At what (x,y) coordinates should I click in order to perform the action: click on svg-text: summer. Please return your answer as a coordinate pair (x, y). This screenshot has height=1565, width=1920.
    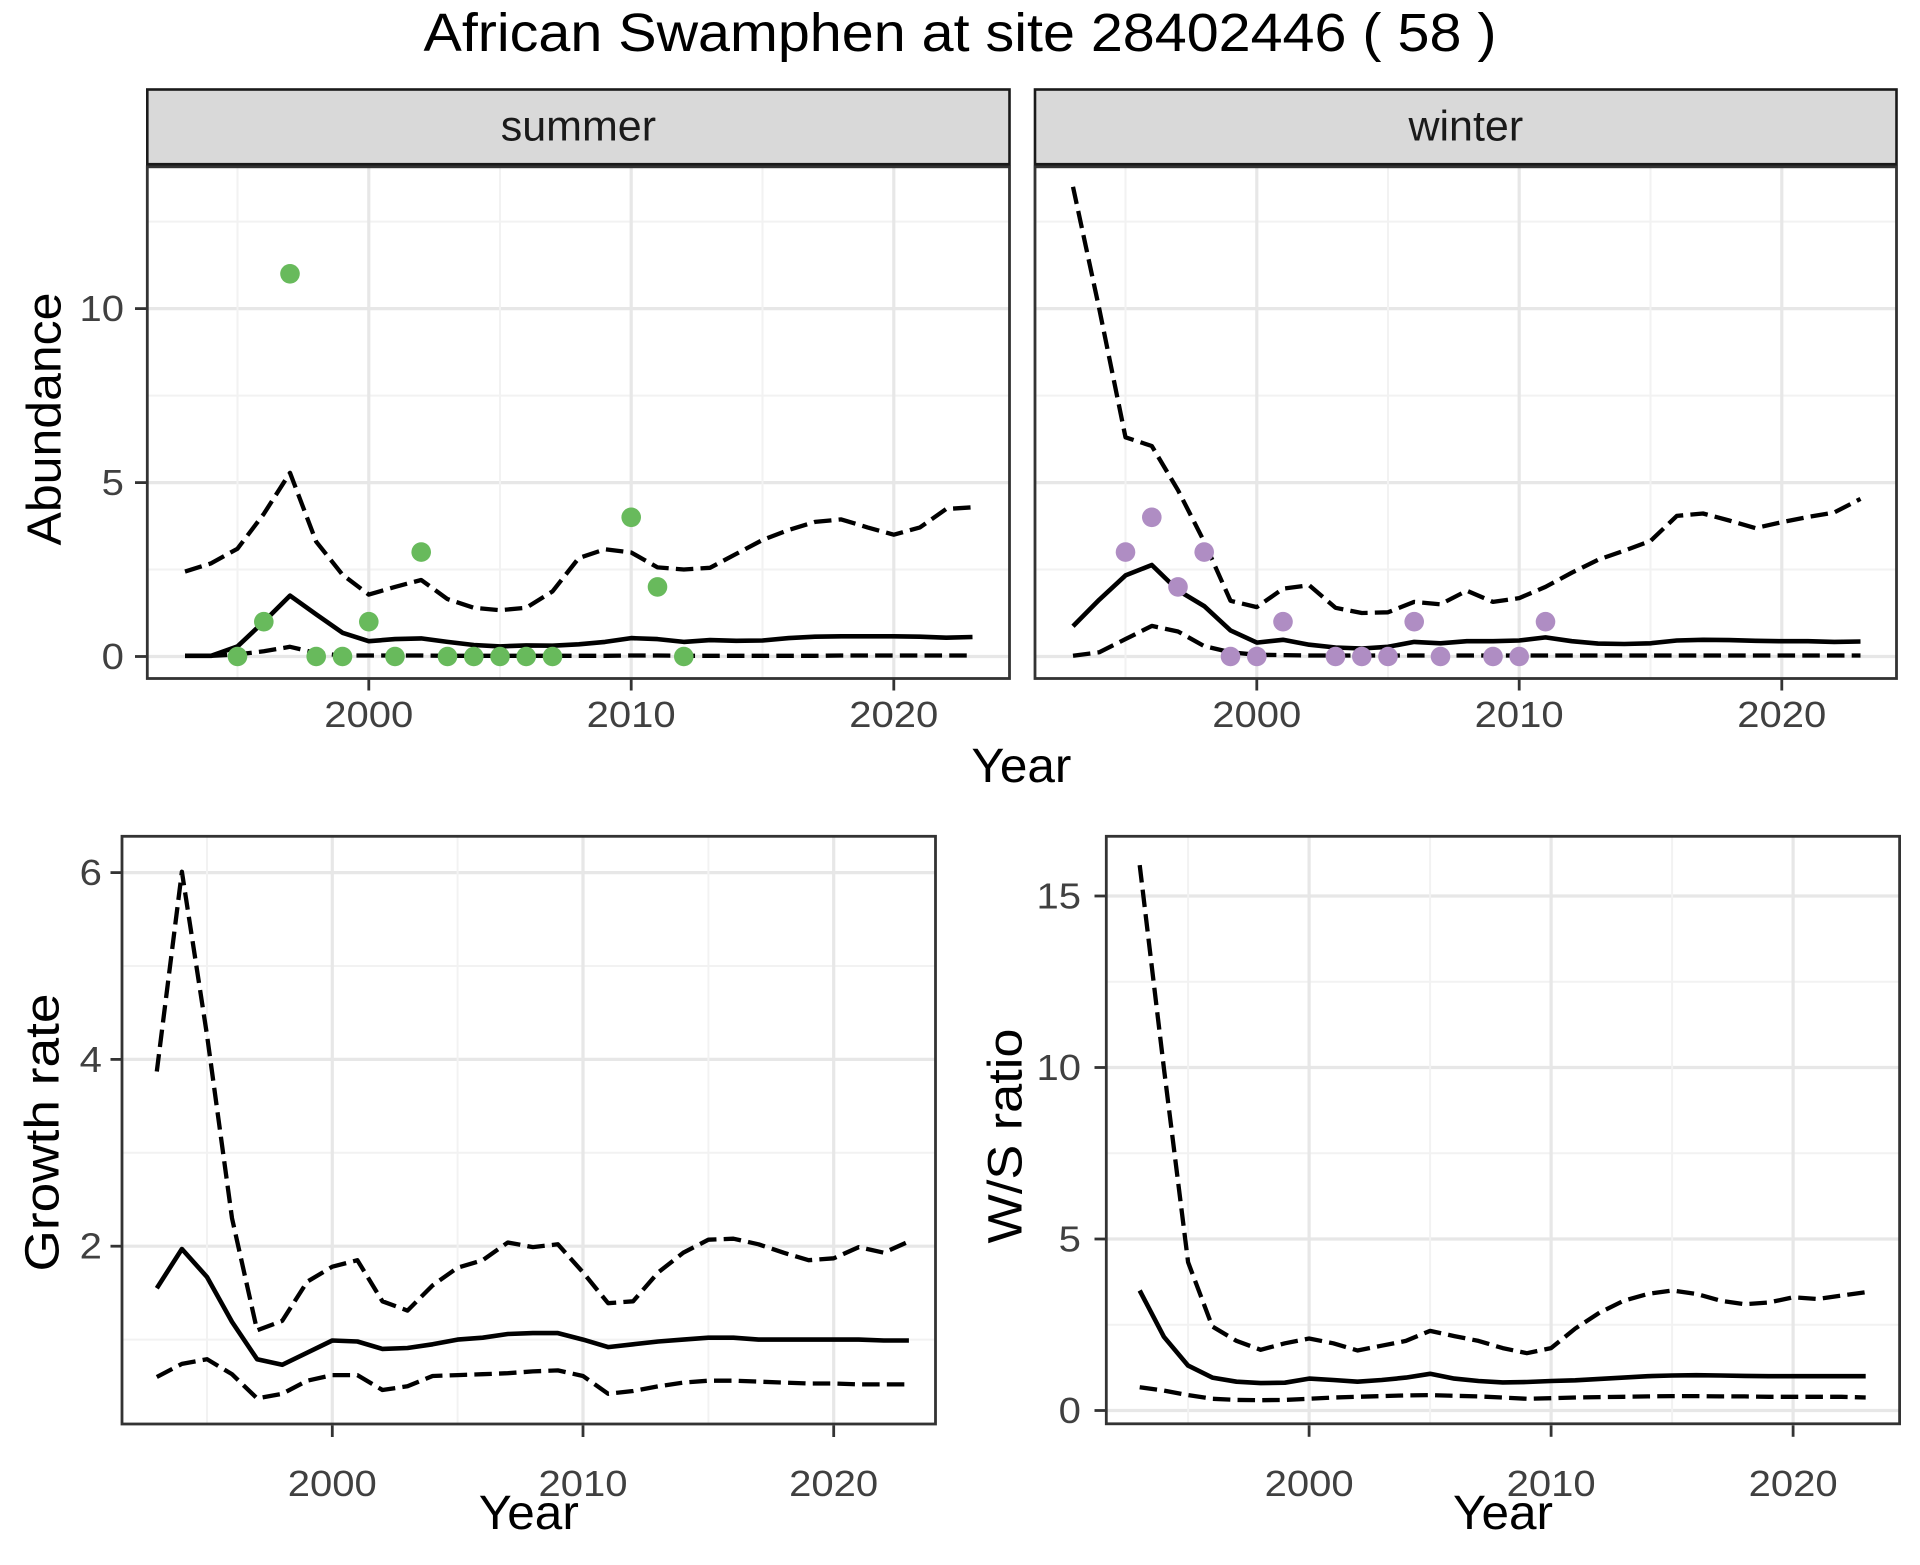
    Looking at the image, I should click on (578, 127).